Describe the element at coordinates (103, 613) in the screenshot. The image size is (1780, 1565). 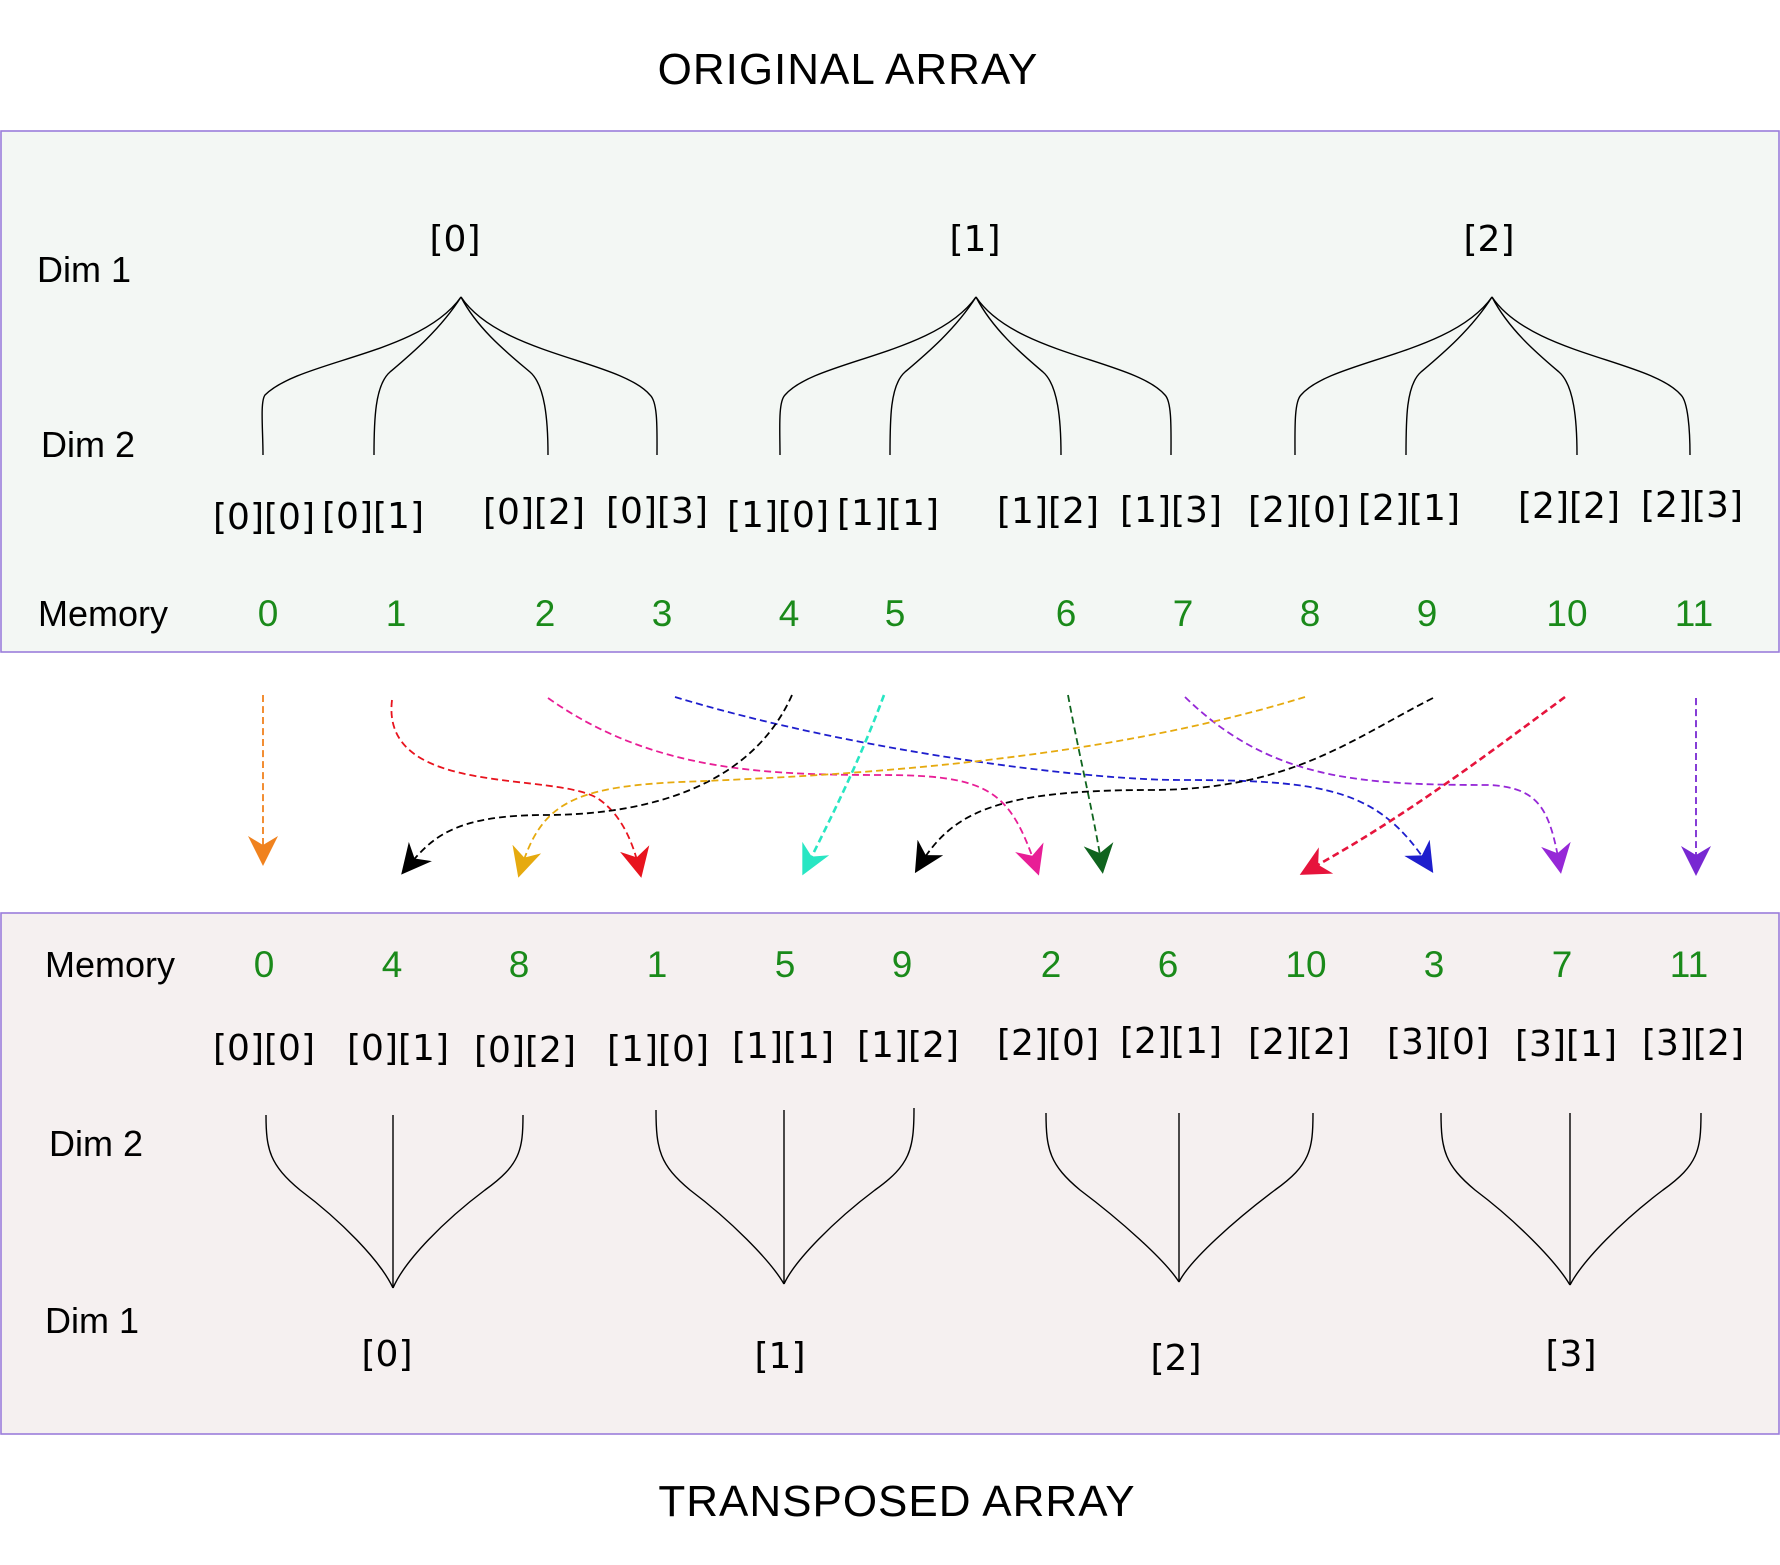
I see `original-memory-label: Memory` at that location.